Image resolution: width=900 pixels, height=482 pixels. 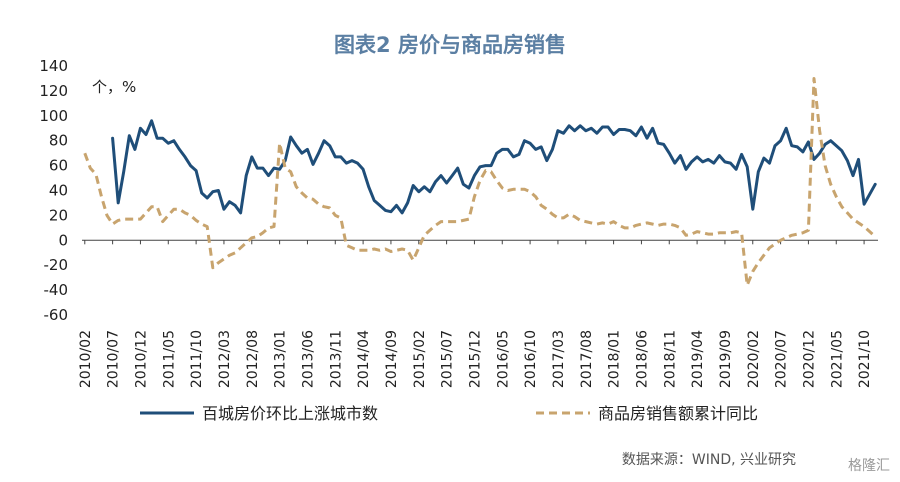 What do you see at coordinates (56, 290) in the screenshot?
I see `y-tick-label: -40` at bounding box center [56, 290].